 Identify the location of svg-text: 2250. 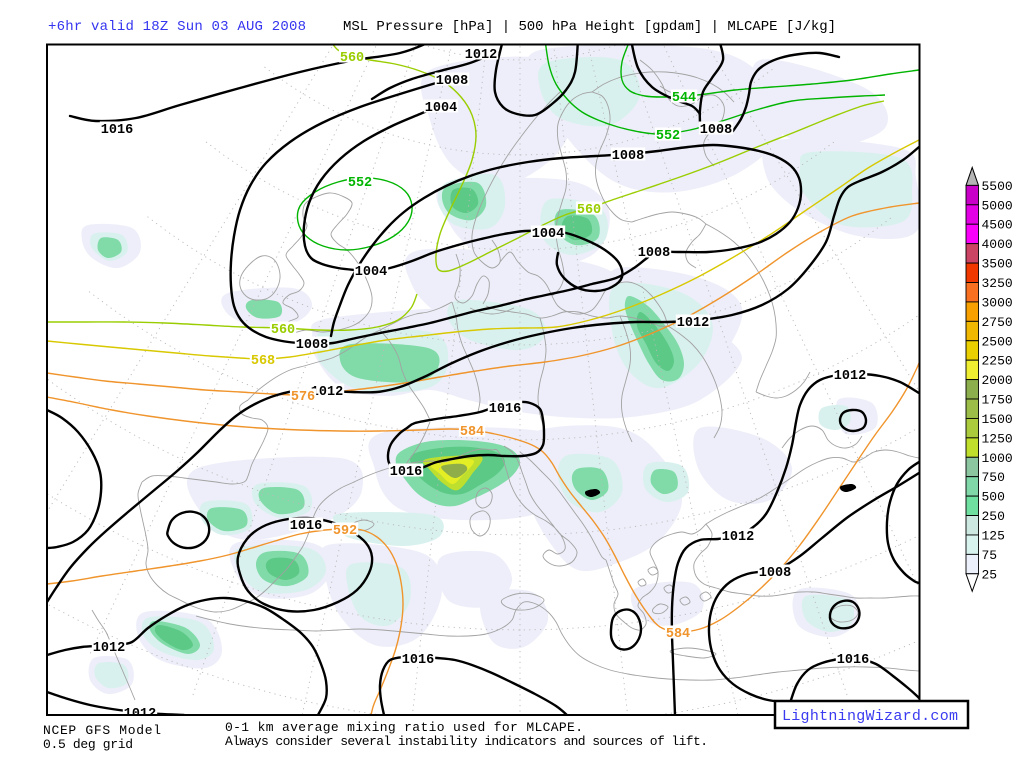
(997, 361).